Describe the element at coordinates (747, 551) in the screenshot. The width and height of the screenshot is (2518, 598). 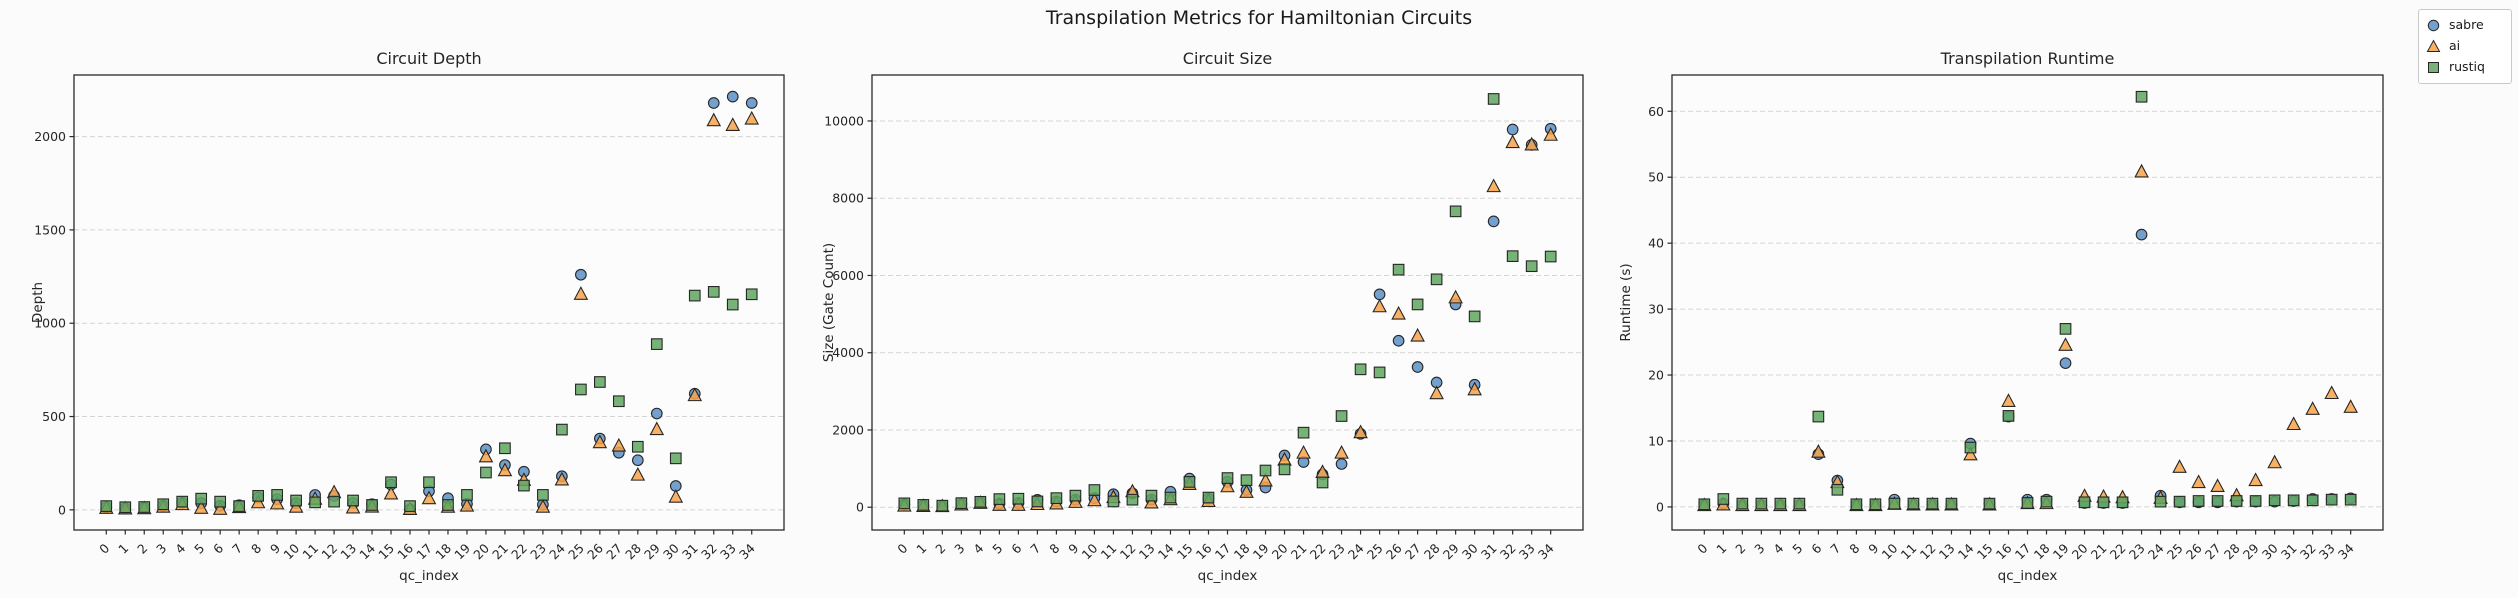
I see `x-tick-label: 34` at that location.